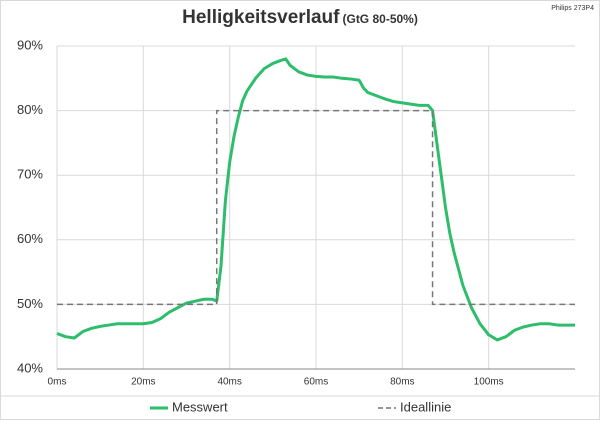 This screenshot has width=600, height=425. I want to click on chart-title: Helligkeitsverlauf, so click(261, 17).